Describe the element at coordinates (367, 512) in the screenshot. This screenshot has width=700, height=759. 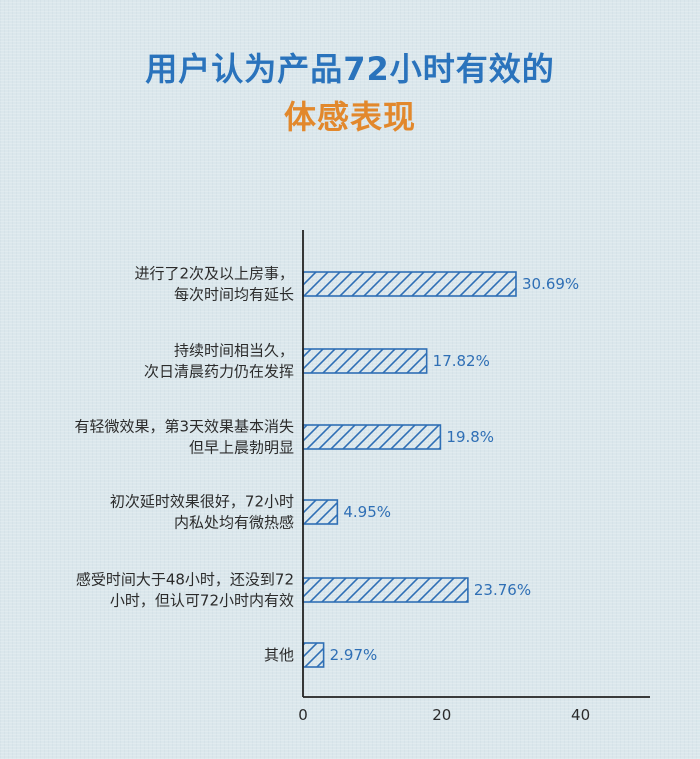
I see `value-label-3: 4.95%` at that location.